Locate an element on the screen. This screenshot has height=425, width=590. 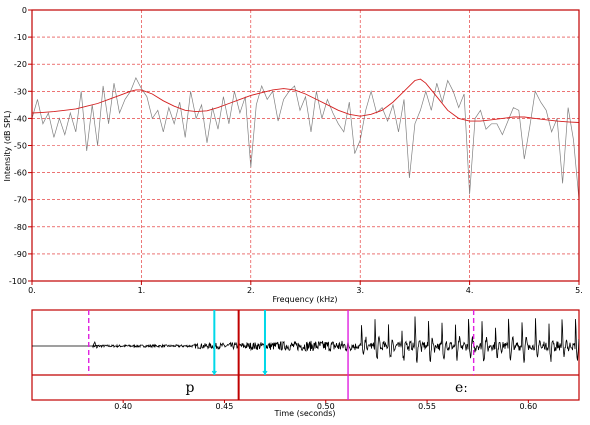
spectrum-y-tick-label: -100 is located at coordinates (18, 281).